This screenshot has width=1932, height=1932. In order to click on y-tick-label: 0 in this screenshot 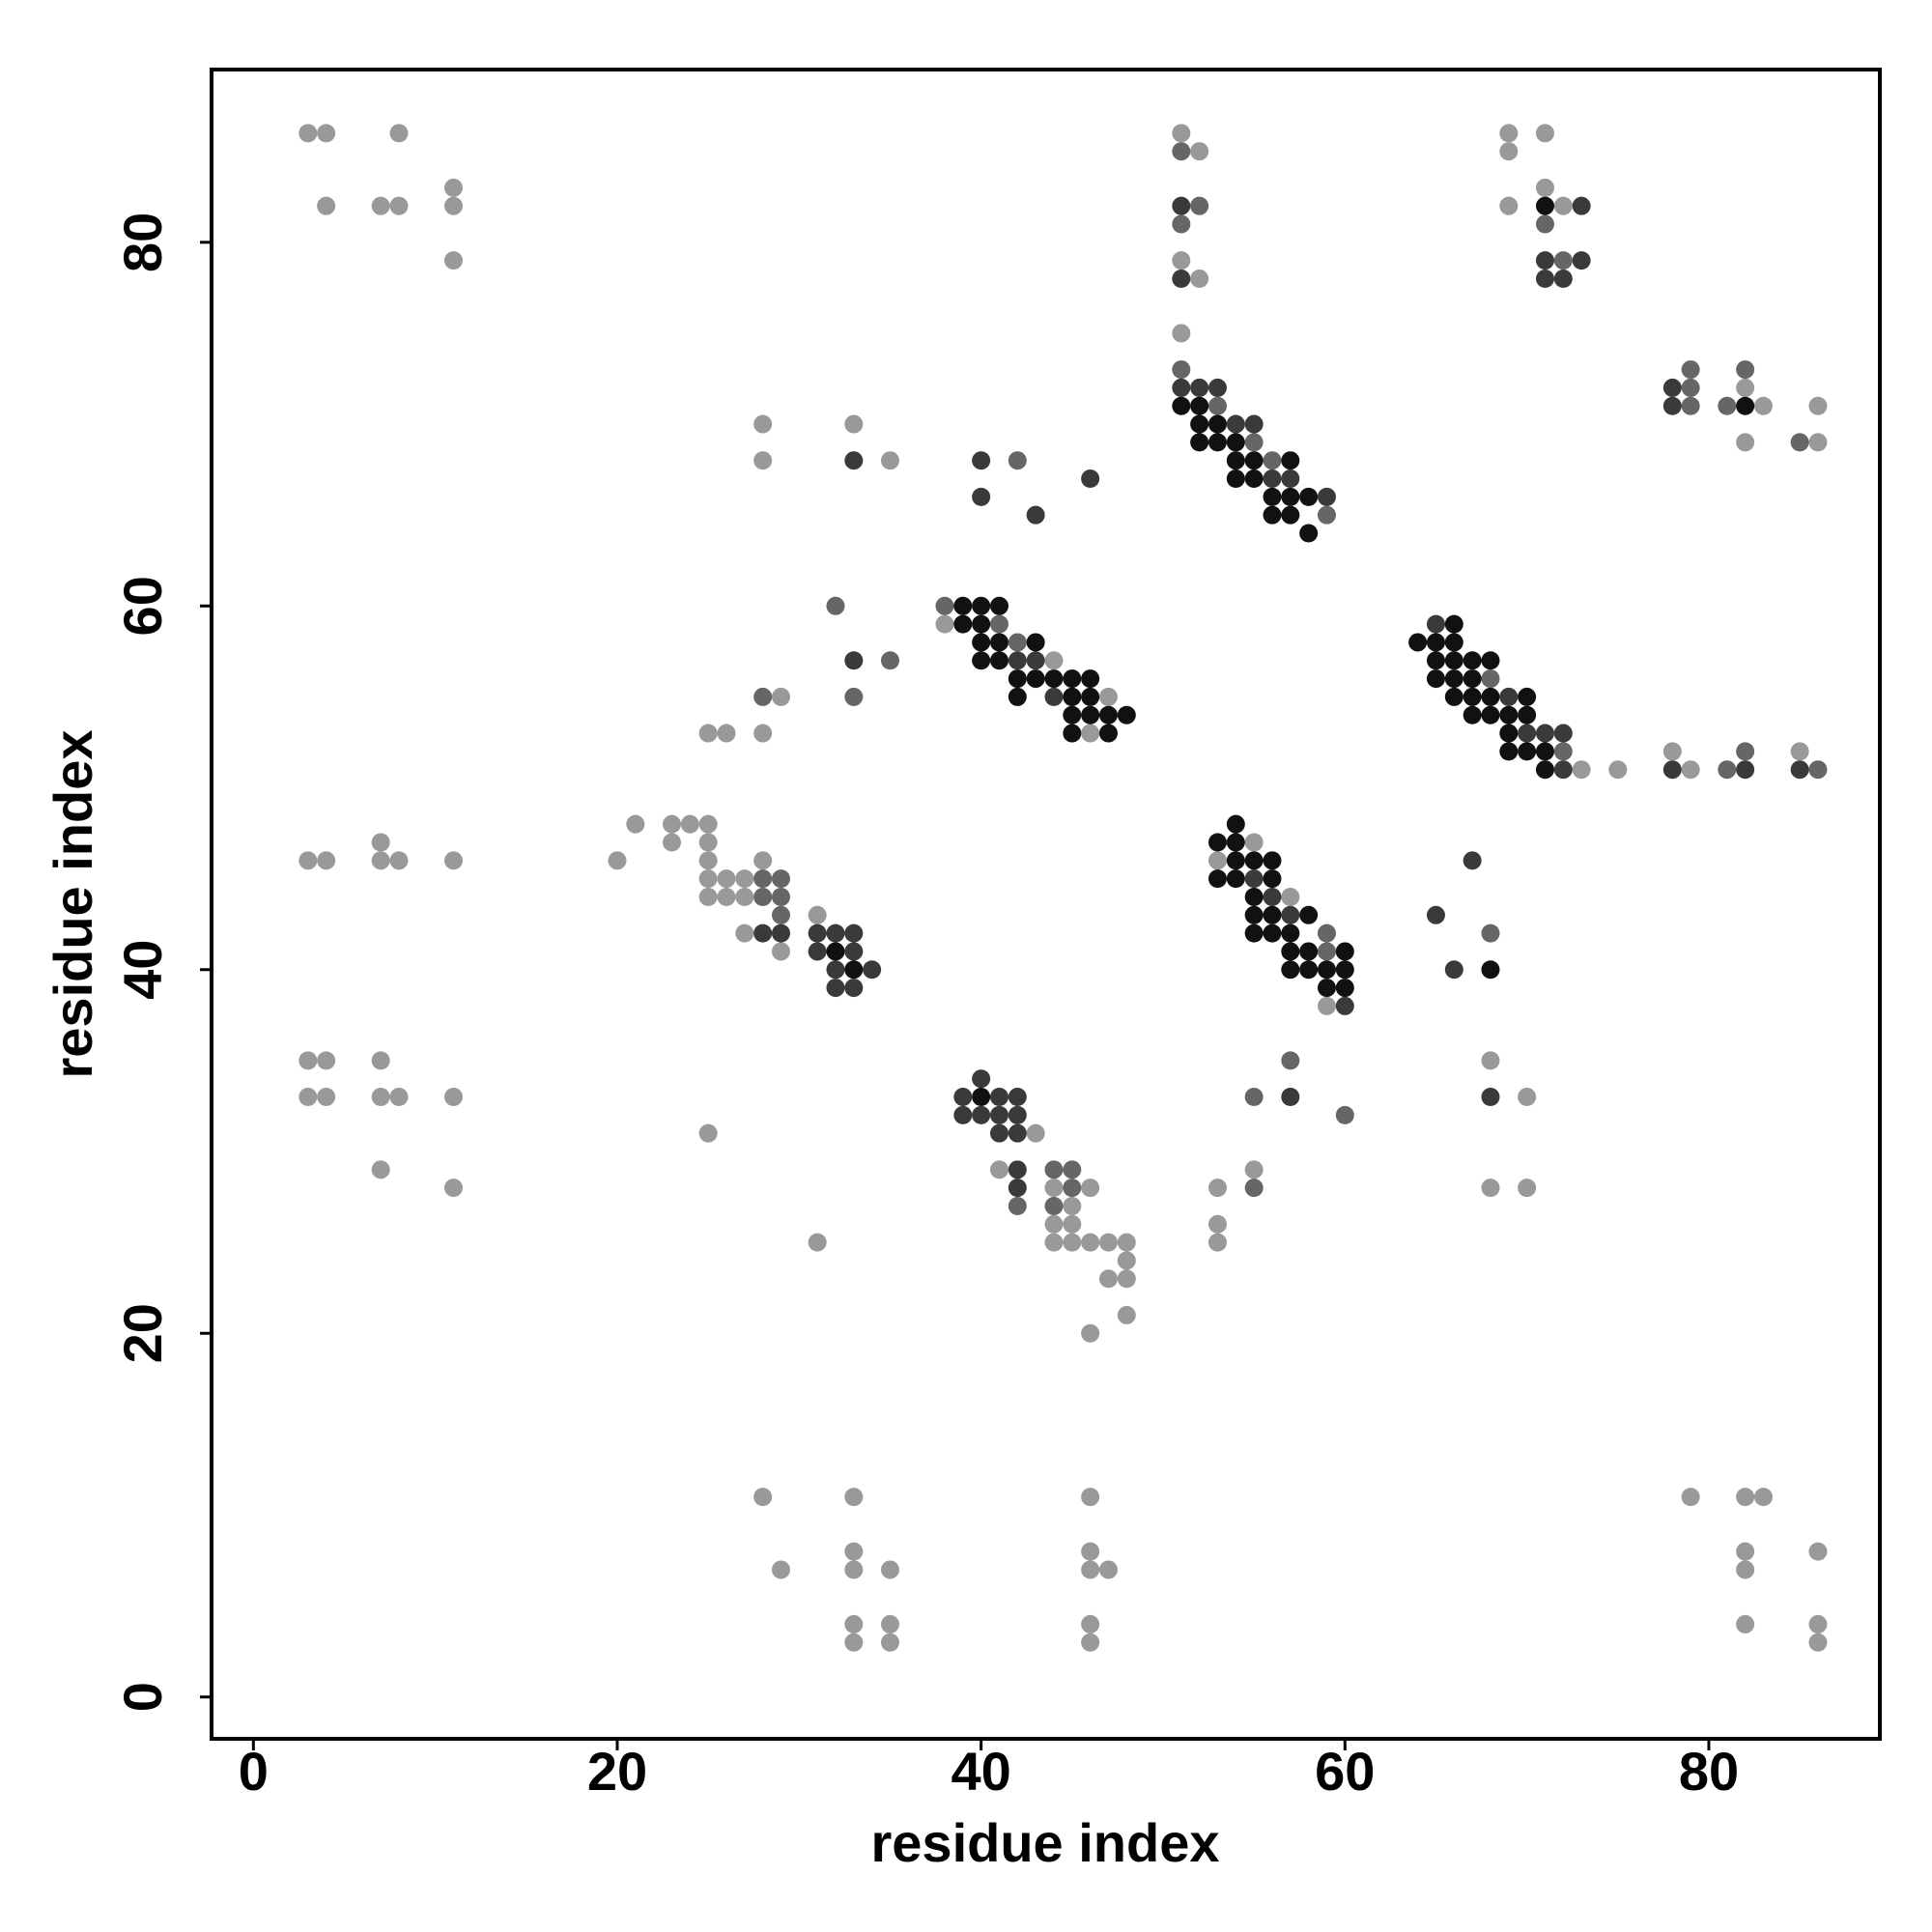, I will do `click(142, 1697)`.